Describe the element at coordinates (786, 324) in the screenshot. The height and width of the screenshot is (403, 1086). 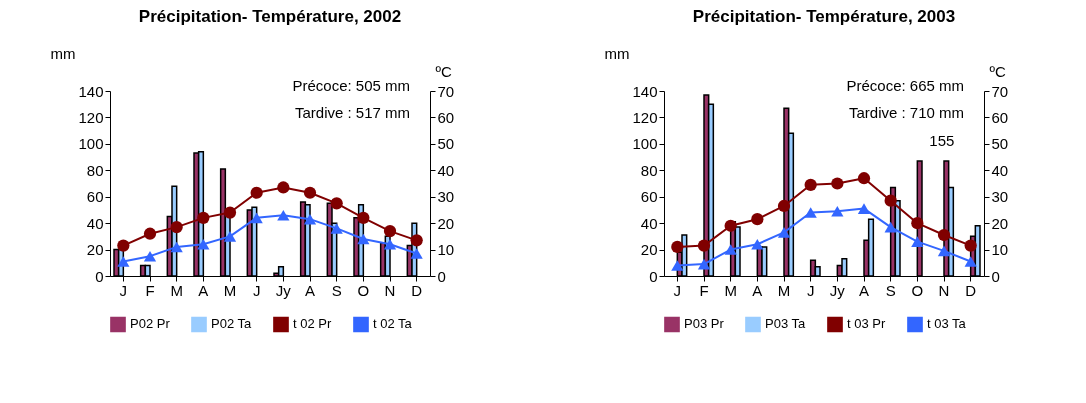
I see `legend-label: P03 Ta` at that location.